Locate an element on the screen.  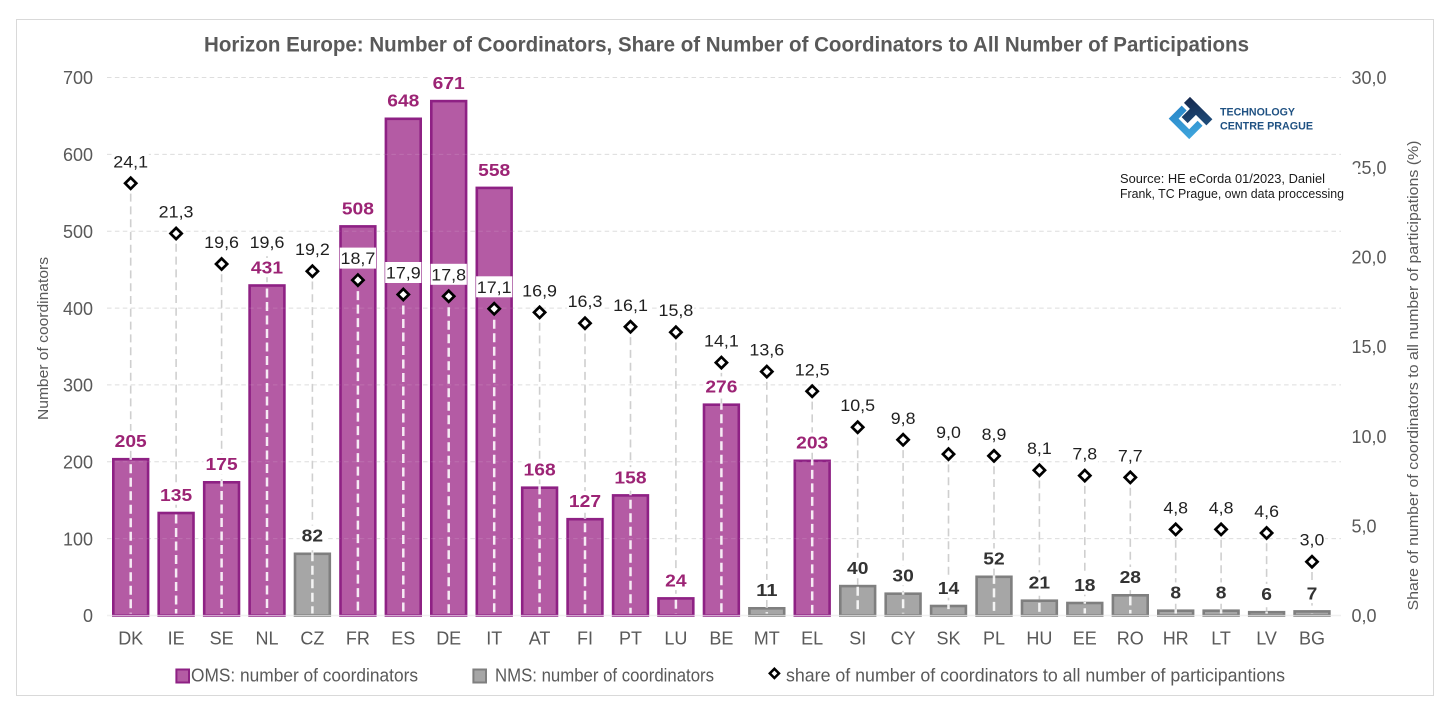
svg-text: 6 is located at coordinates (1266, 594).